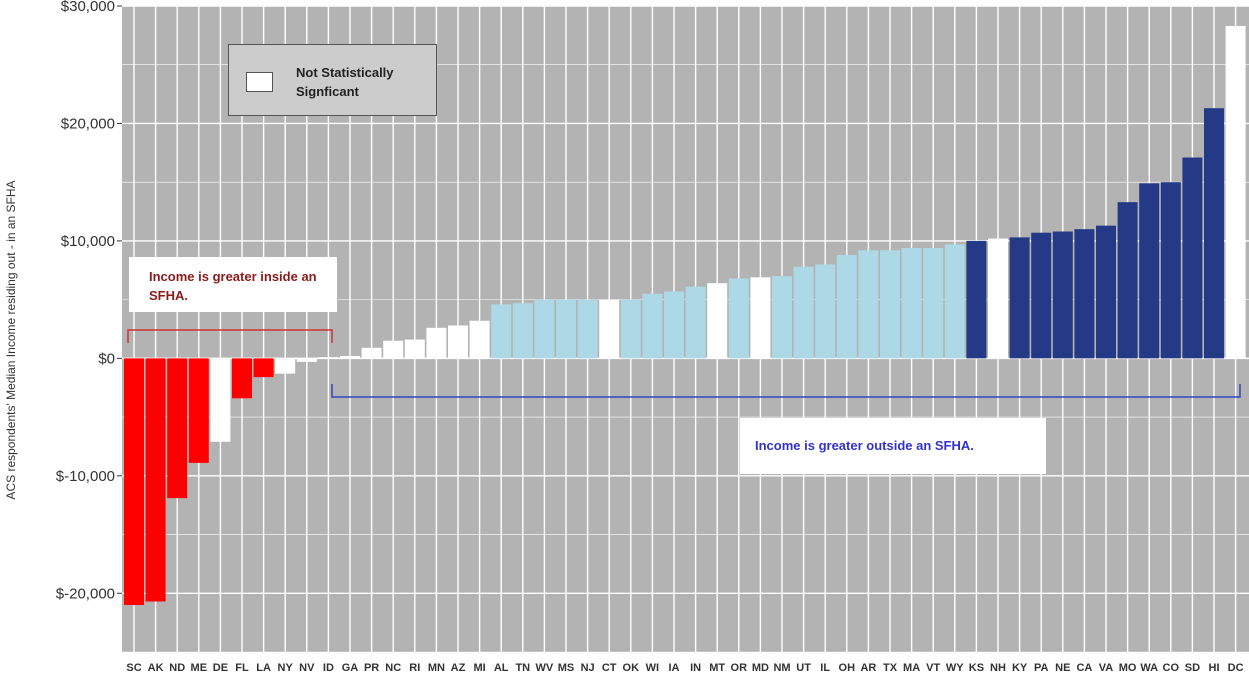  I want to click on x-tick-label: MD, so click(760, 668).